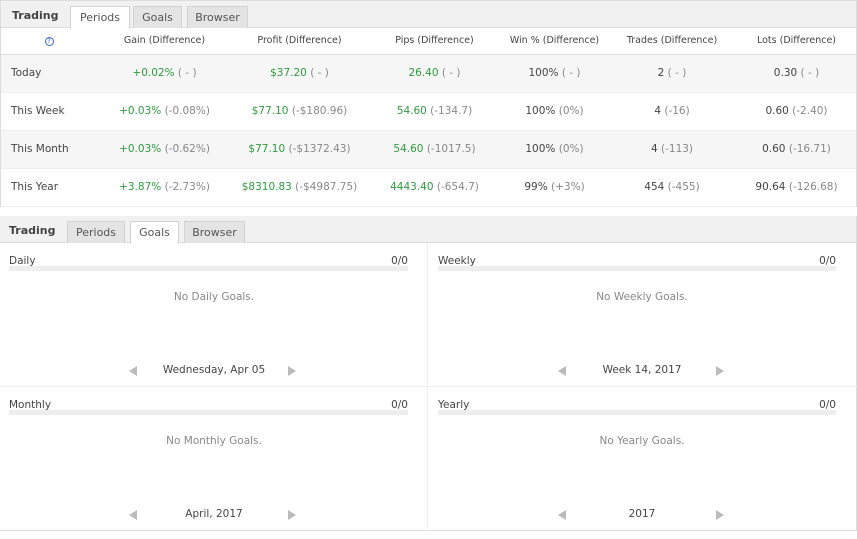 This screenshot has width=857, height=539. What do you see at coordinates (796, 73) in the screenshot?
I see `lots-cell: 0.30 ( - )` at bounding box center [796, 73].